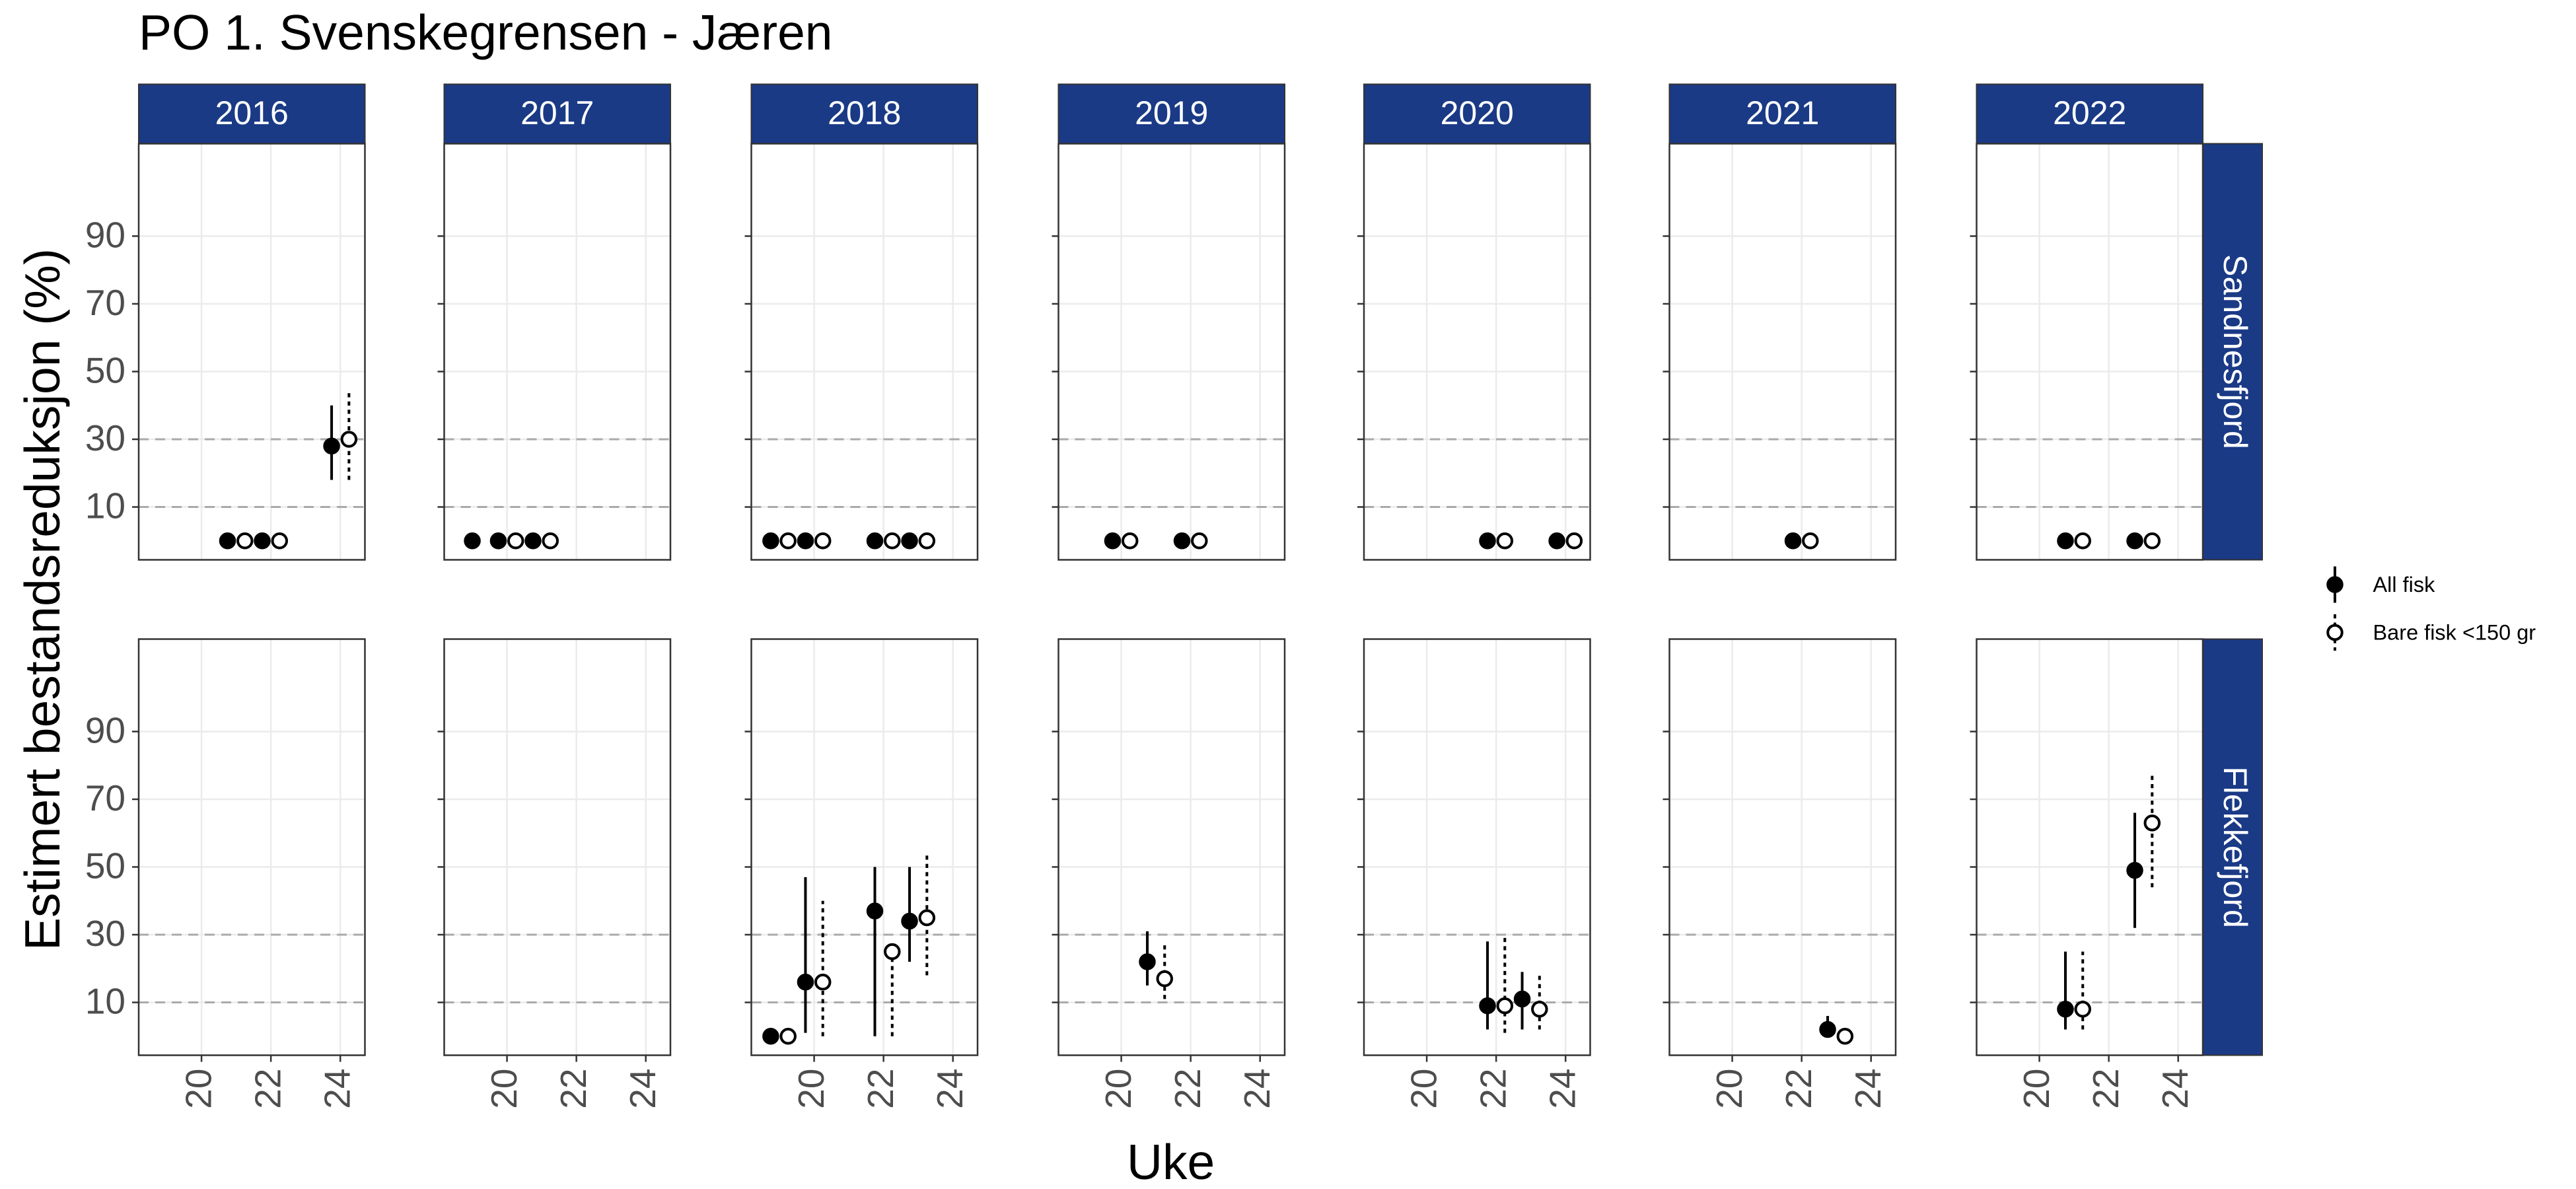  Describe the element at coordinates (2404, 584) in the screenshot. I see `legend-label: All fisk` at that location.